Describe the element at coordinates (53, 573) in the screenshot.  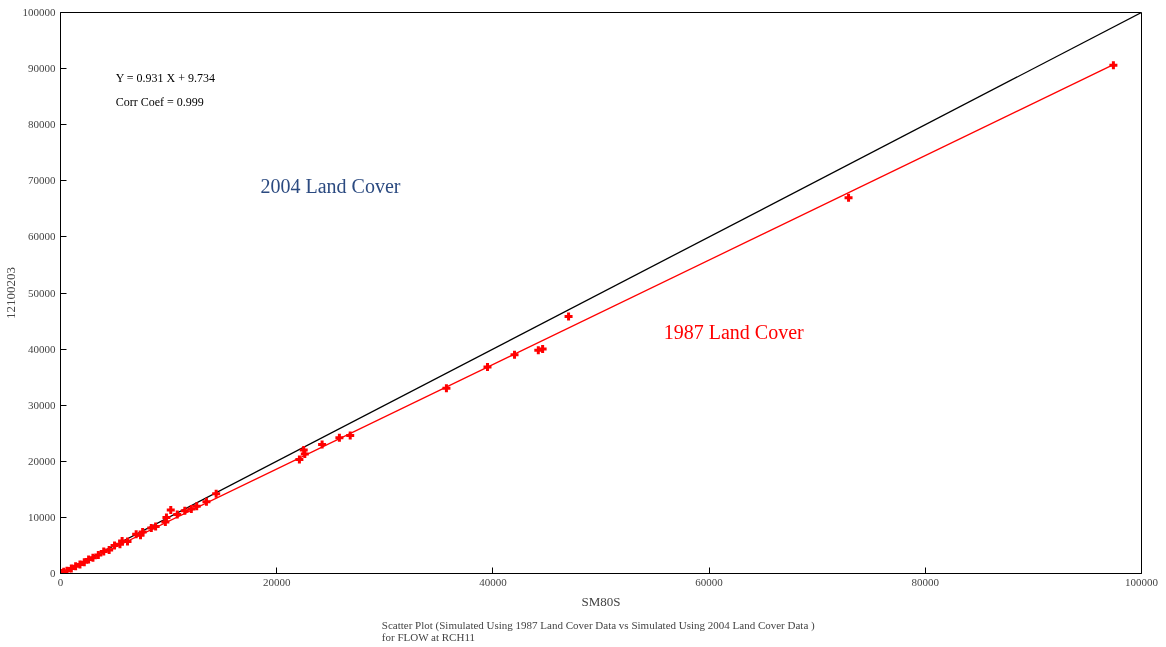
I see `y-tick-label: 0` at that location.